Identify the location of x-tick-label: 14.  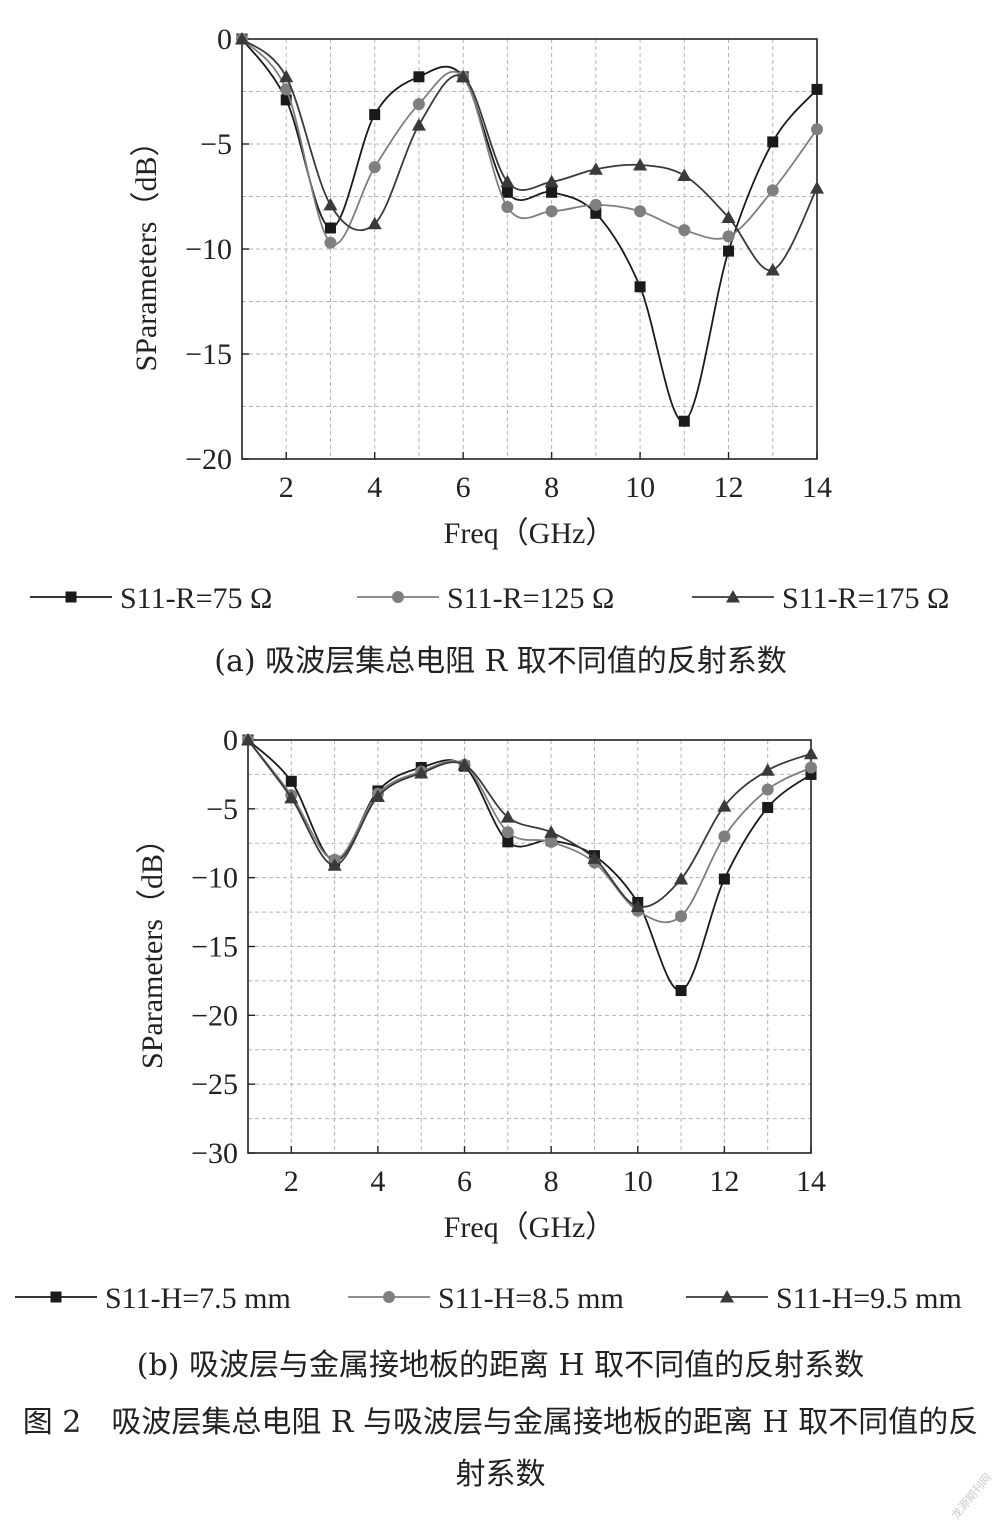
(817, 487).